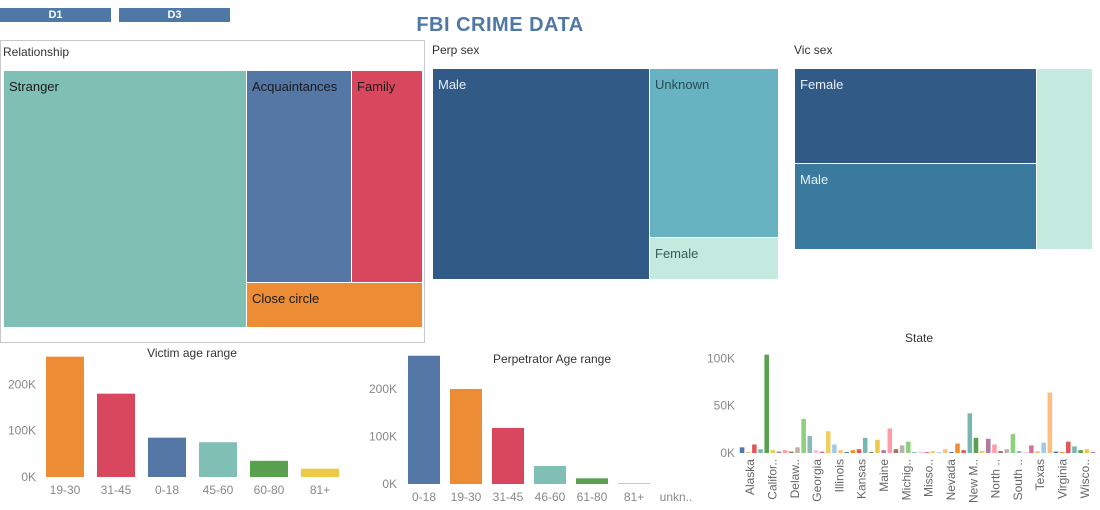  What do you see at coordinates (813, 50) in the screenshot?
I see `vic-sex-title: Vic sex` at bounding box center [813, 50].